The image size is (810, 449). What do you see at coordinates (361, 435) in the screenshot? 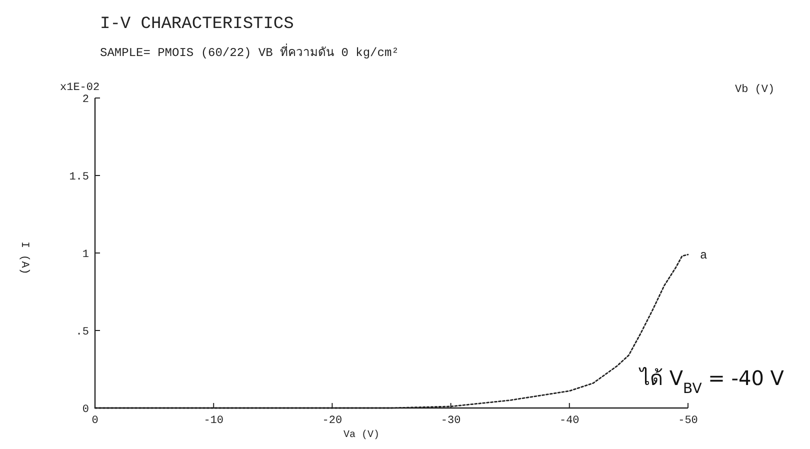
I see `x-axis-title: Va (V)` at bounding box center [361, 435].